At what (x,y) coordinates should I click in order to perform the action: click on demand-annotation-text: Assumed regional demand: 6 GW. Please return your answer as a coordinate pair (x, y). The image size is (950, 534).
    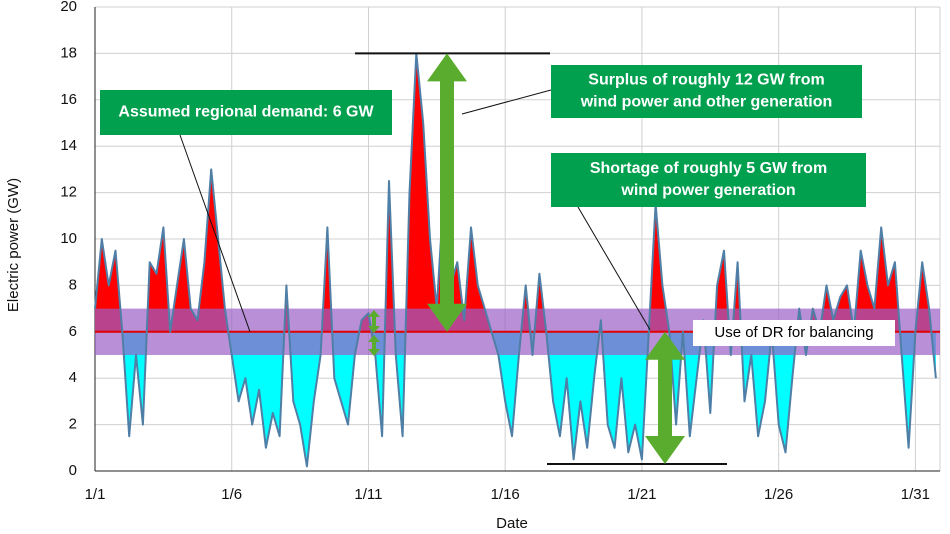
    Looking at the image, I should click on (246, 112).